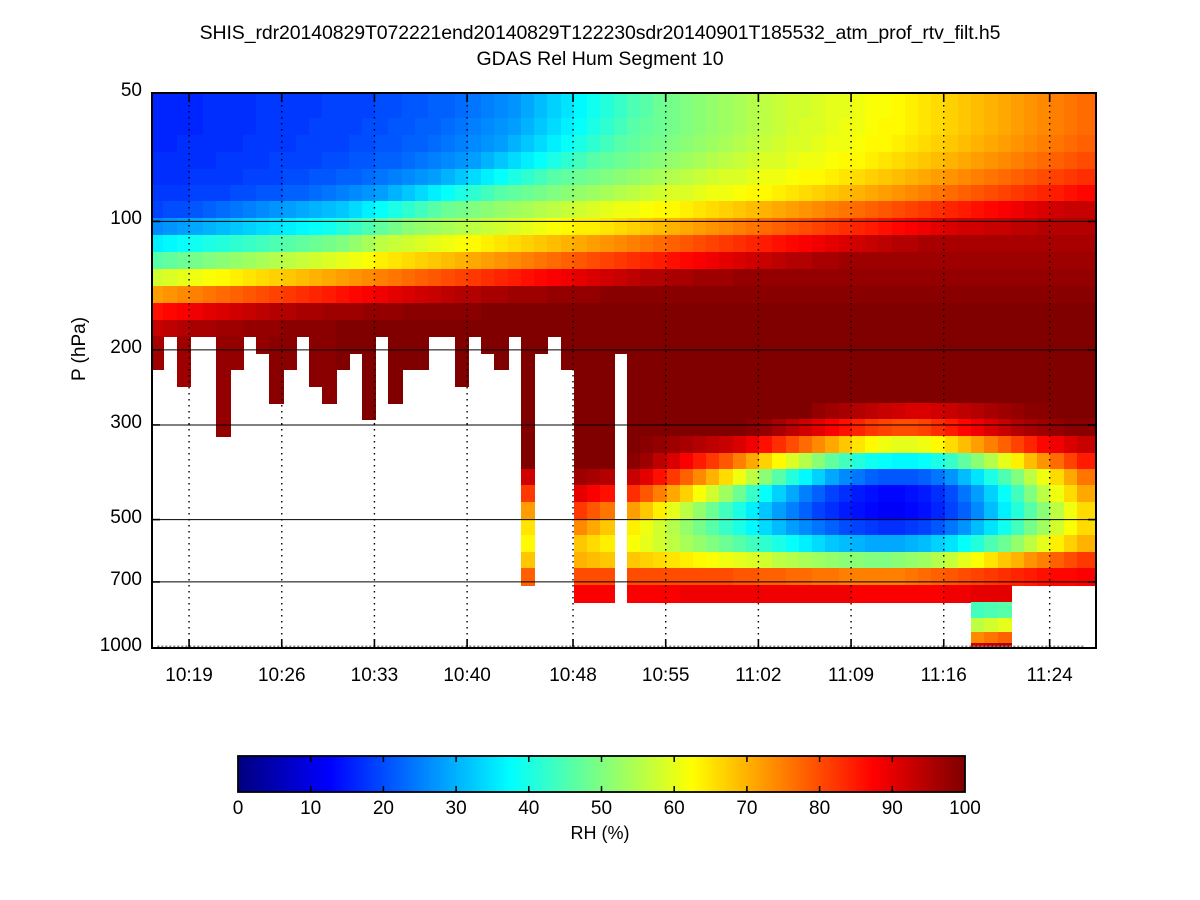  I want to click on colorbar-tick-label: 10, so click(311, 808).